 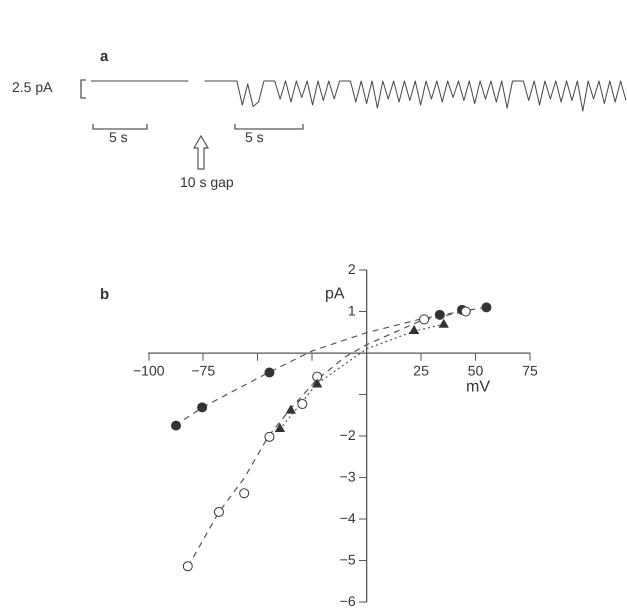 What do you see at coordinates (335, 293) in the screenshot?
I see `y-axis-title: pA` at bounding box center [335, 293].